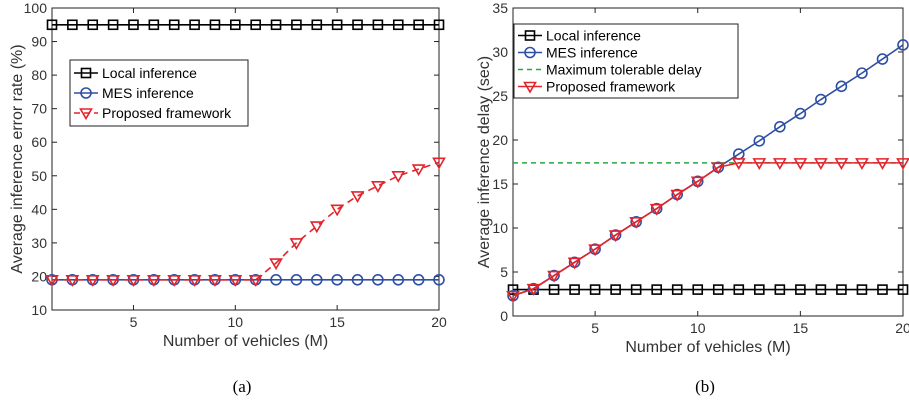 The height and width of the screenshot is (407, 909). I want to click on y-tick-label: 70, so click(39, 109).